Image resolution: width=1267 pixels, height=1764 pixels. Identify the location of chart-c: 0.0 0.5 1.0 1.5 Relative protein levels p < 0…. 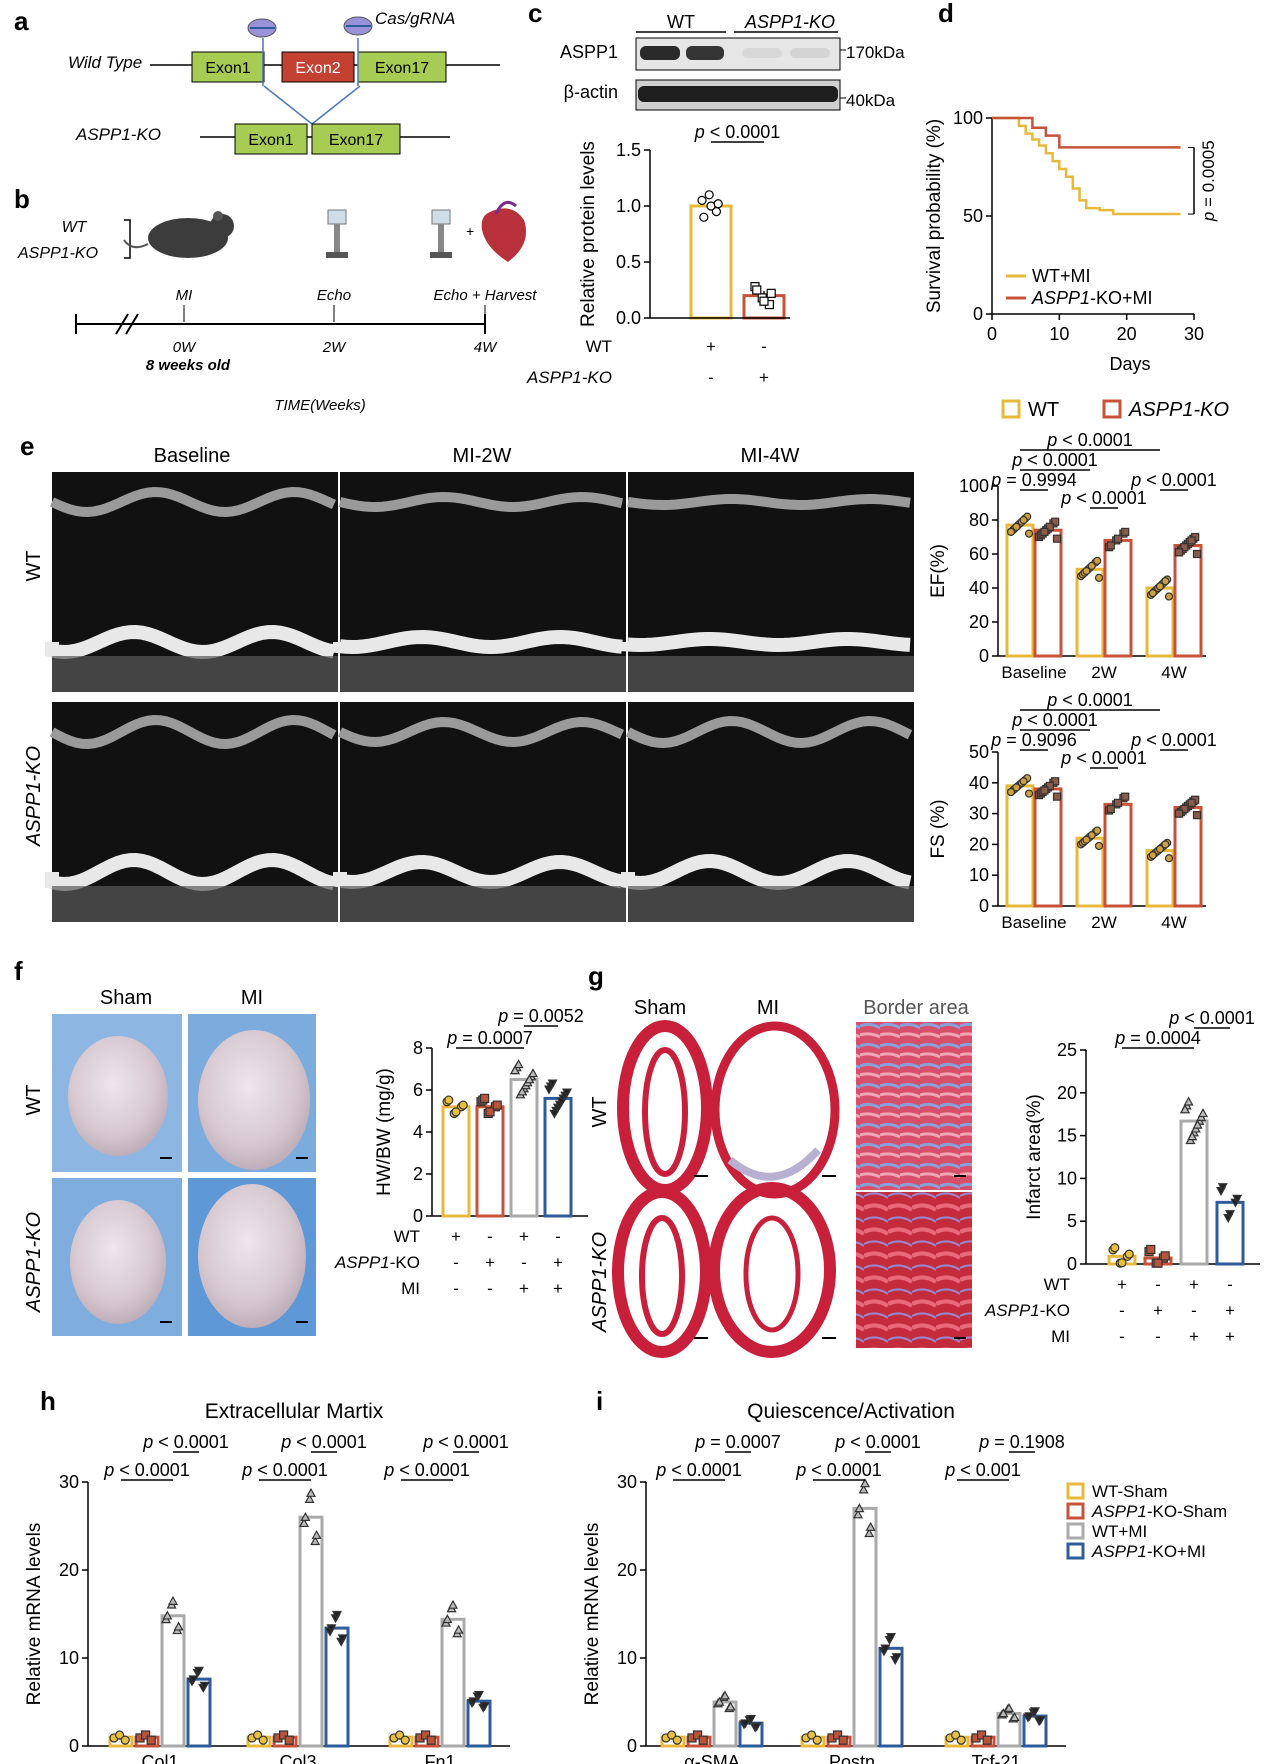
(684, 225).